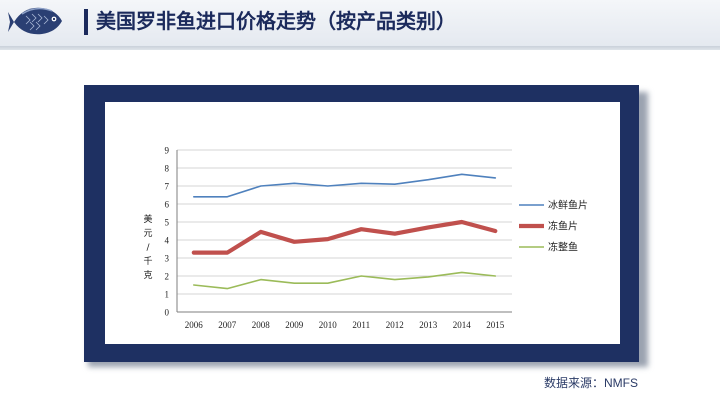  What do you see at coordinates (495, 325) in the screenshot?
I see `x-tick-label: 2015` at bounding box center [495, 325].